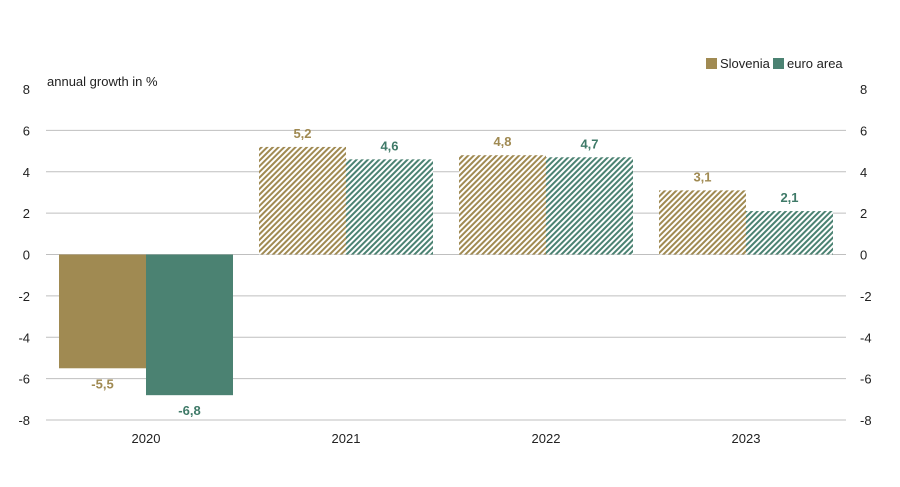 This screenshot has width=900, height=487. What do you see at coordinates (866, 420) in the screenshot?
I see `y-tick-label-right: -8` at bounding box center [866, 420].